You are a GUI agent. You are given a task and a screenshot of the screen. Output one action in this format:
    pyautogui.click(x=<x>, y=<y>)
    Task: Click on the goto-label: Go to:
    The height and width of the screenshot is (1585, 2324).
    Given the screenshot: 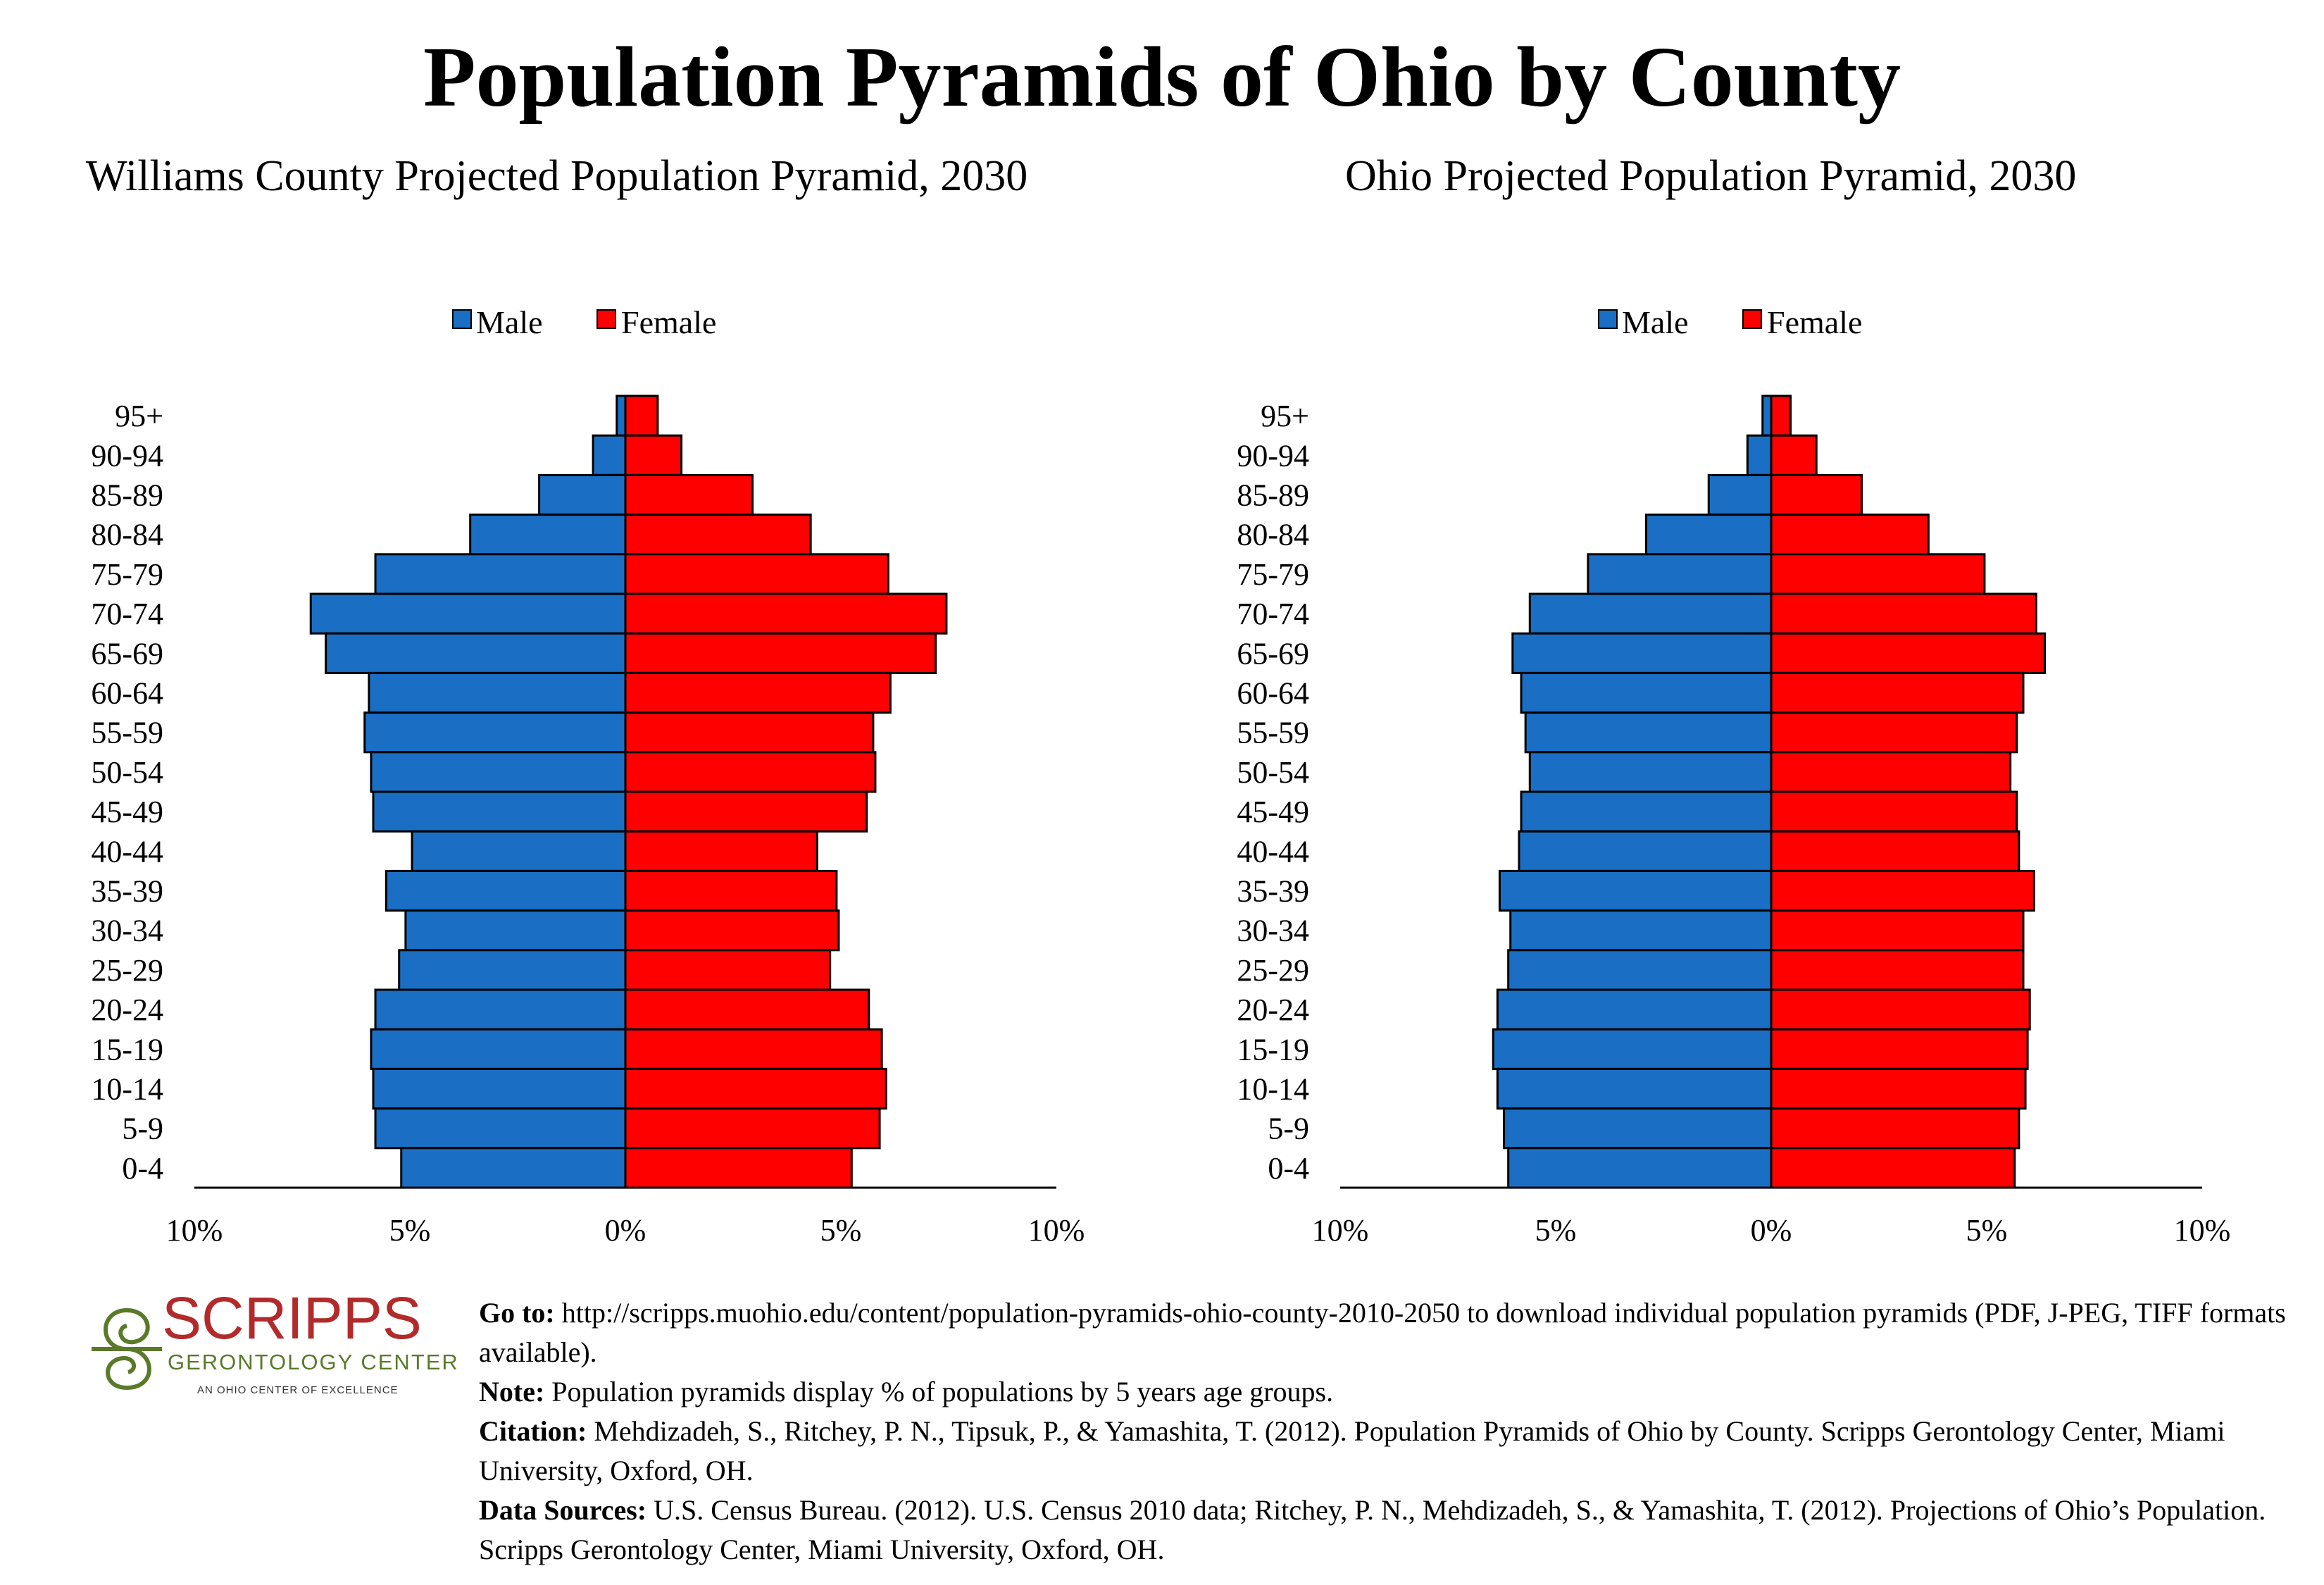 What is the action you would take?
    pyautogui.click(x=517, y=1313)
    